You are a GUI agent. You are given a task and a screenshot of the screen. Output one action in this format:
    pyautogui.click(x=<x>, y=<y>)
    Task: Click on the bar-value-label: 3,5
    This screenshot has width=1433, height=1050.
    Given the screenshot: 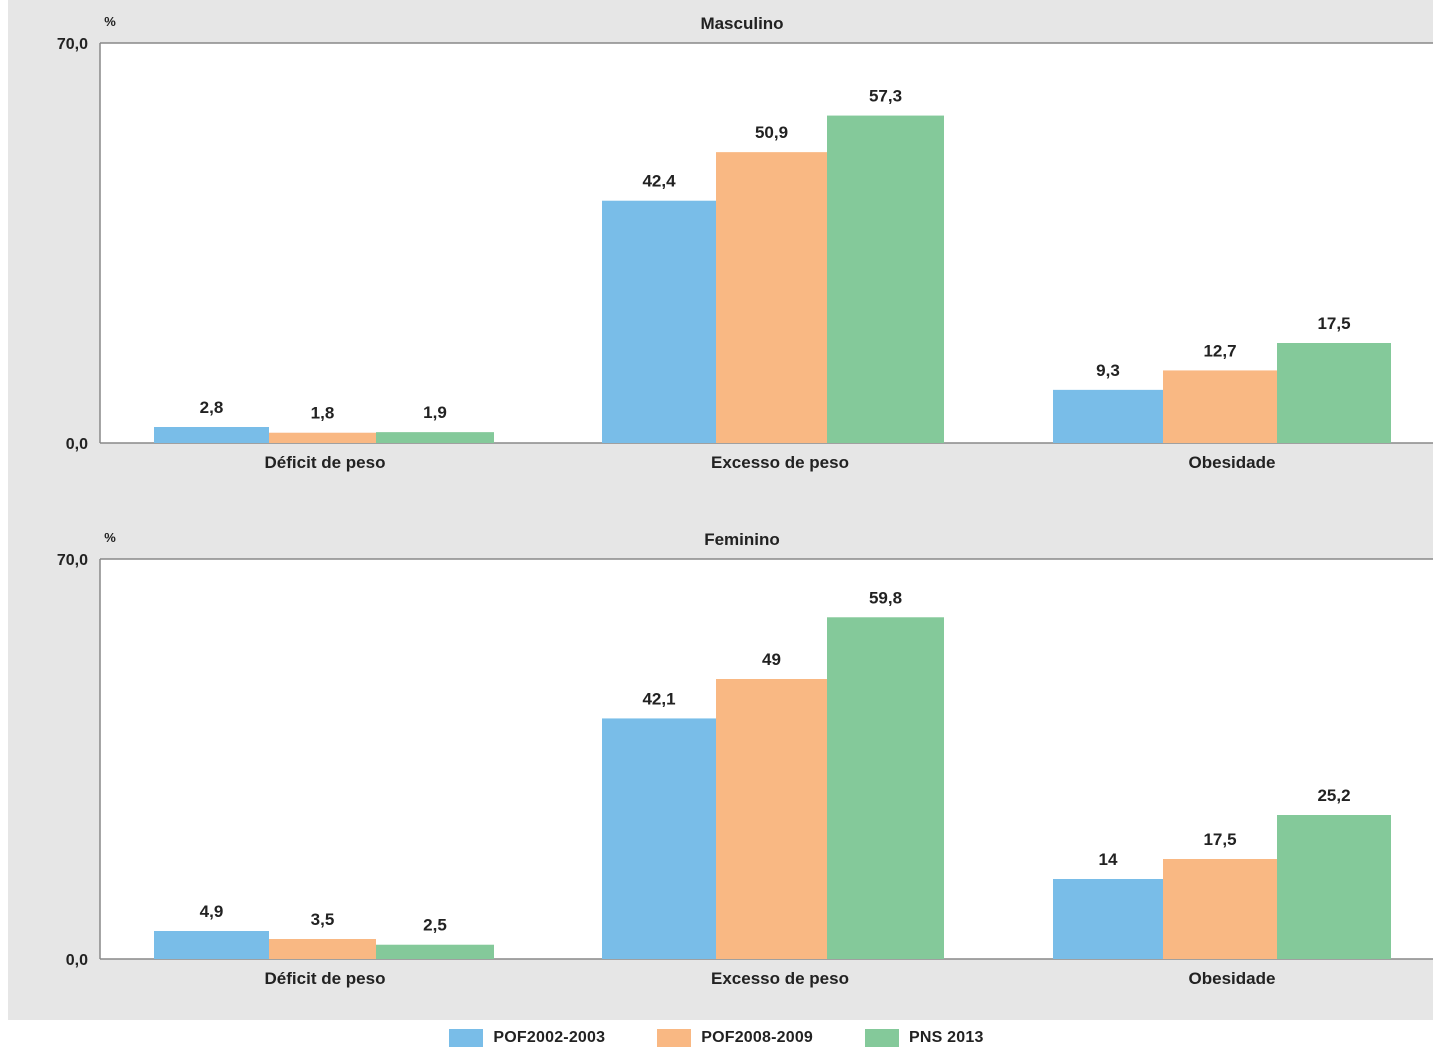 What is the action you would take?
    pyautogui.click(x=323, y=919)
    